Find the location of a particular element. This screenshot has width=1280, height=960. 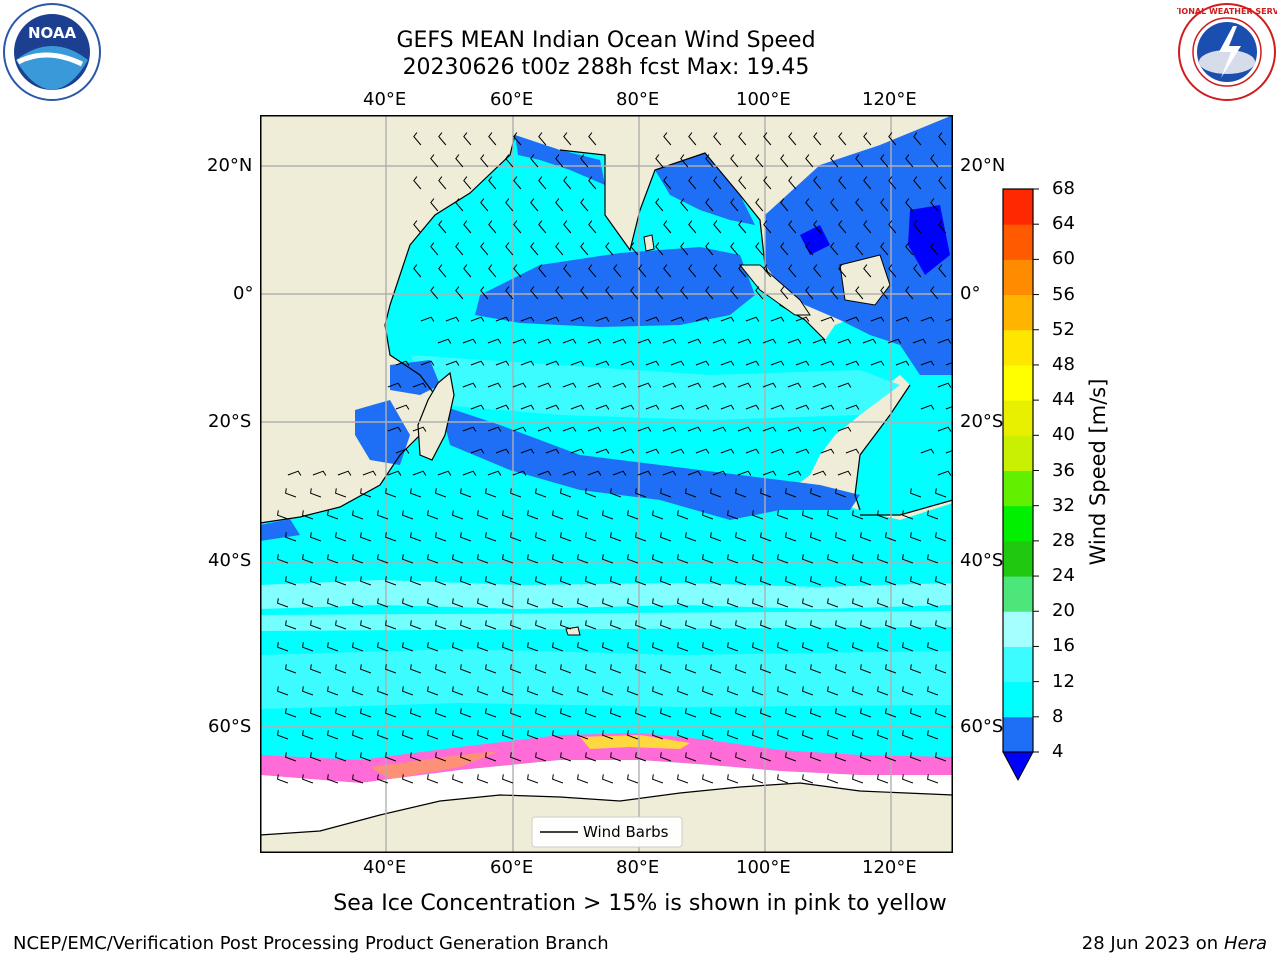

chart-subtitle: 20230626 t00z 288h fcst Max: 19.45 is located at coordinates (606, 67).